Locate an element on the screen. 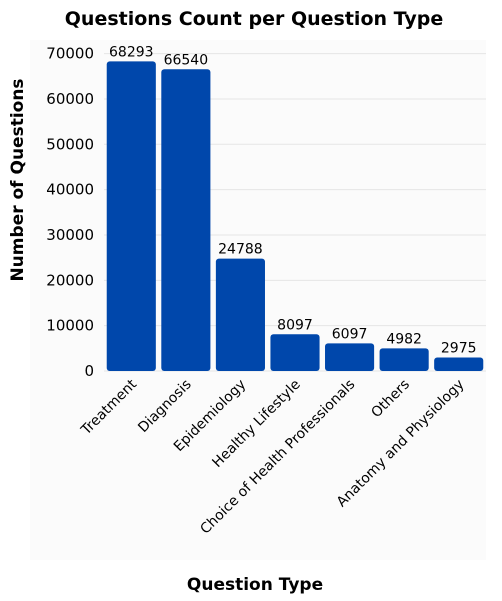  y-tick-label: 70000 is located at coordinates (70, 54).